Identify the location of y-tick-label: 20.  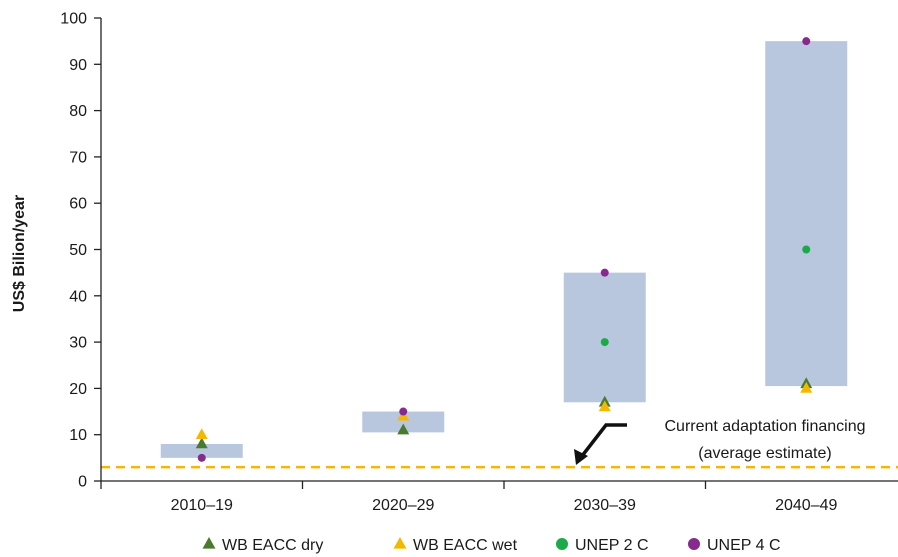
(78, 389).